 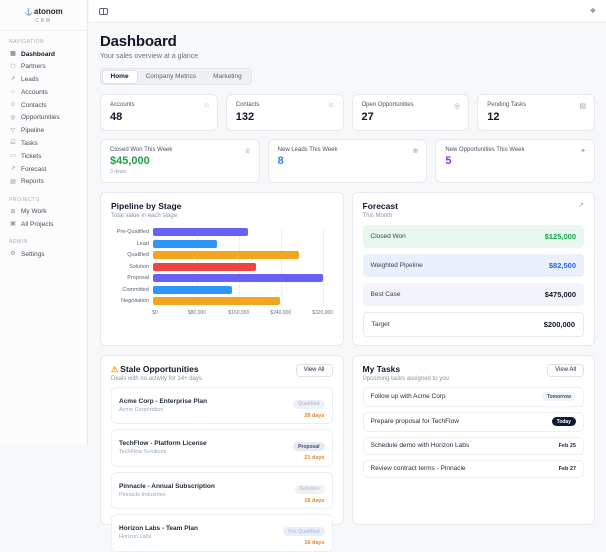 I want to click on sidebar-item-label: Contacts, so click(x=34, y=105).